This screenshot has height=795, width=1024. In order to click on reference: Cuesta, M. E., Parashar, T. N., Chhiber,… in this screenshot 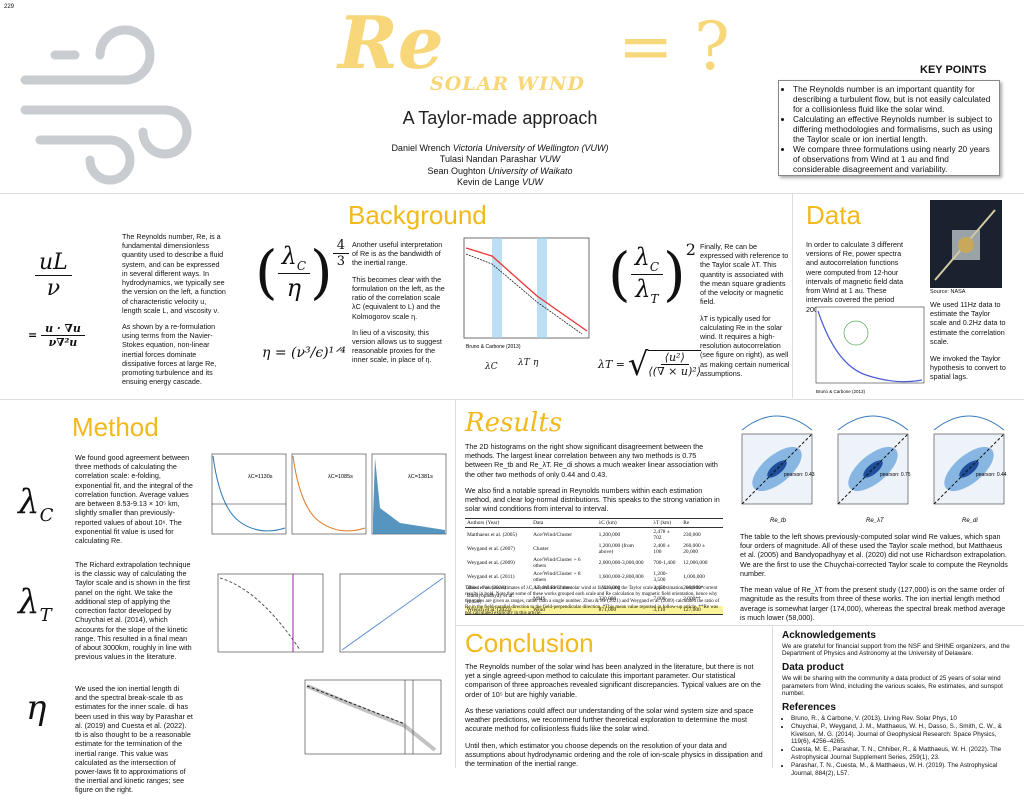, I will do `click(902, 754)`.